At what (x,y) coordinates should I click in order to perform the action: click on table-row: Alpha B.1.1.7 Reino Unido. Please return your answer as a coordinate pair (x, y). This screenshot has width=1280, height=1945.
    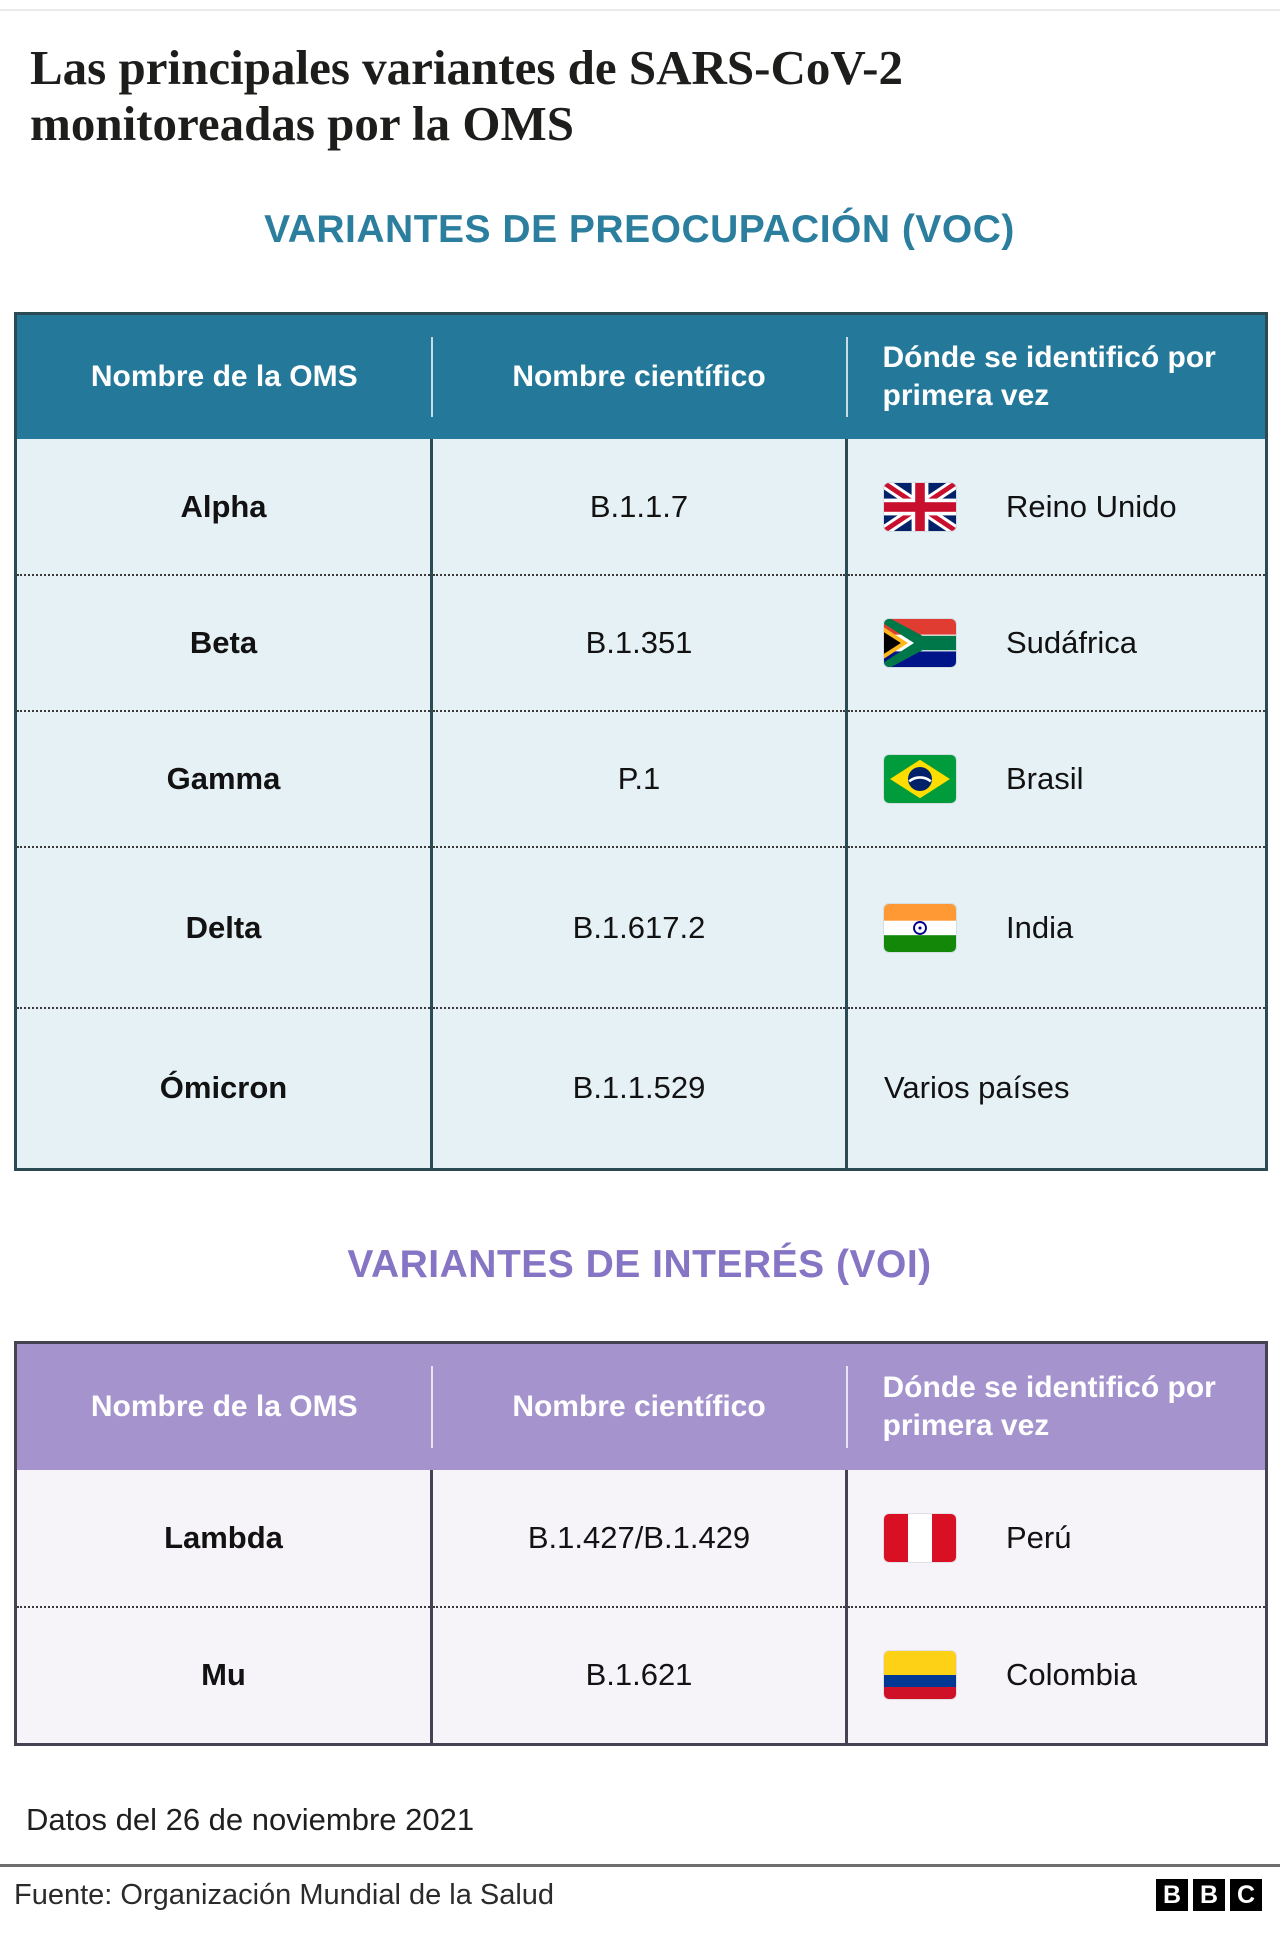
    Looking at the image, I should click on (641, 507).